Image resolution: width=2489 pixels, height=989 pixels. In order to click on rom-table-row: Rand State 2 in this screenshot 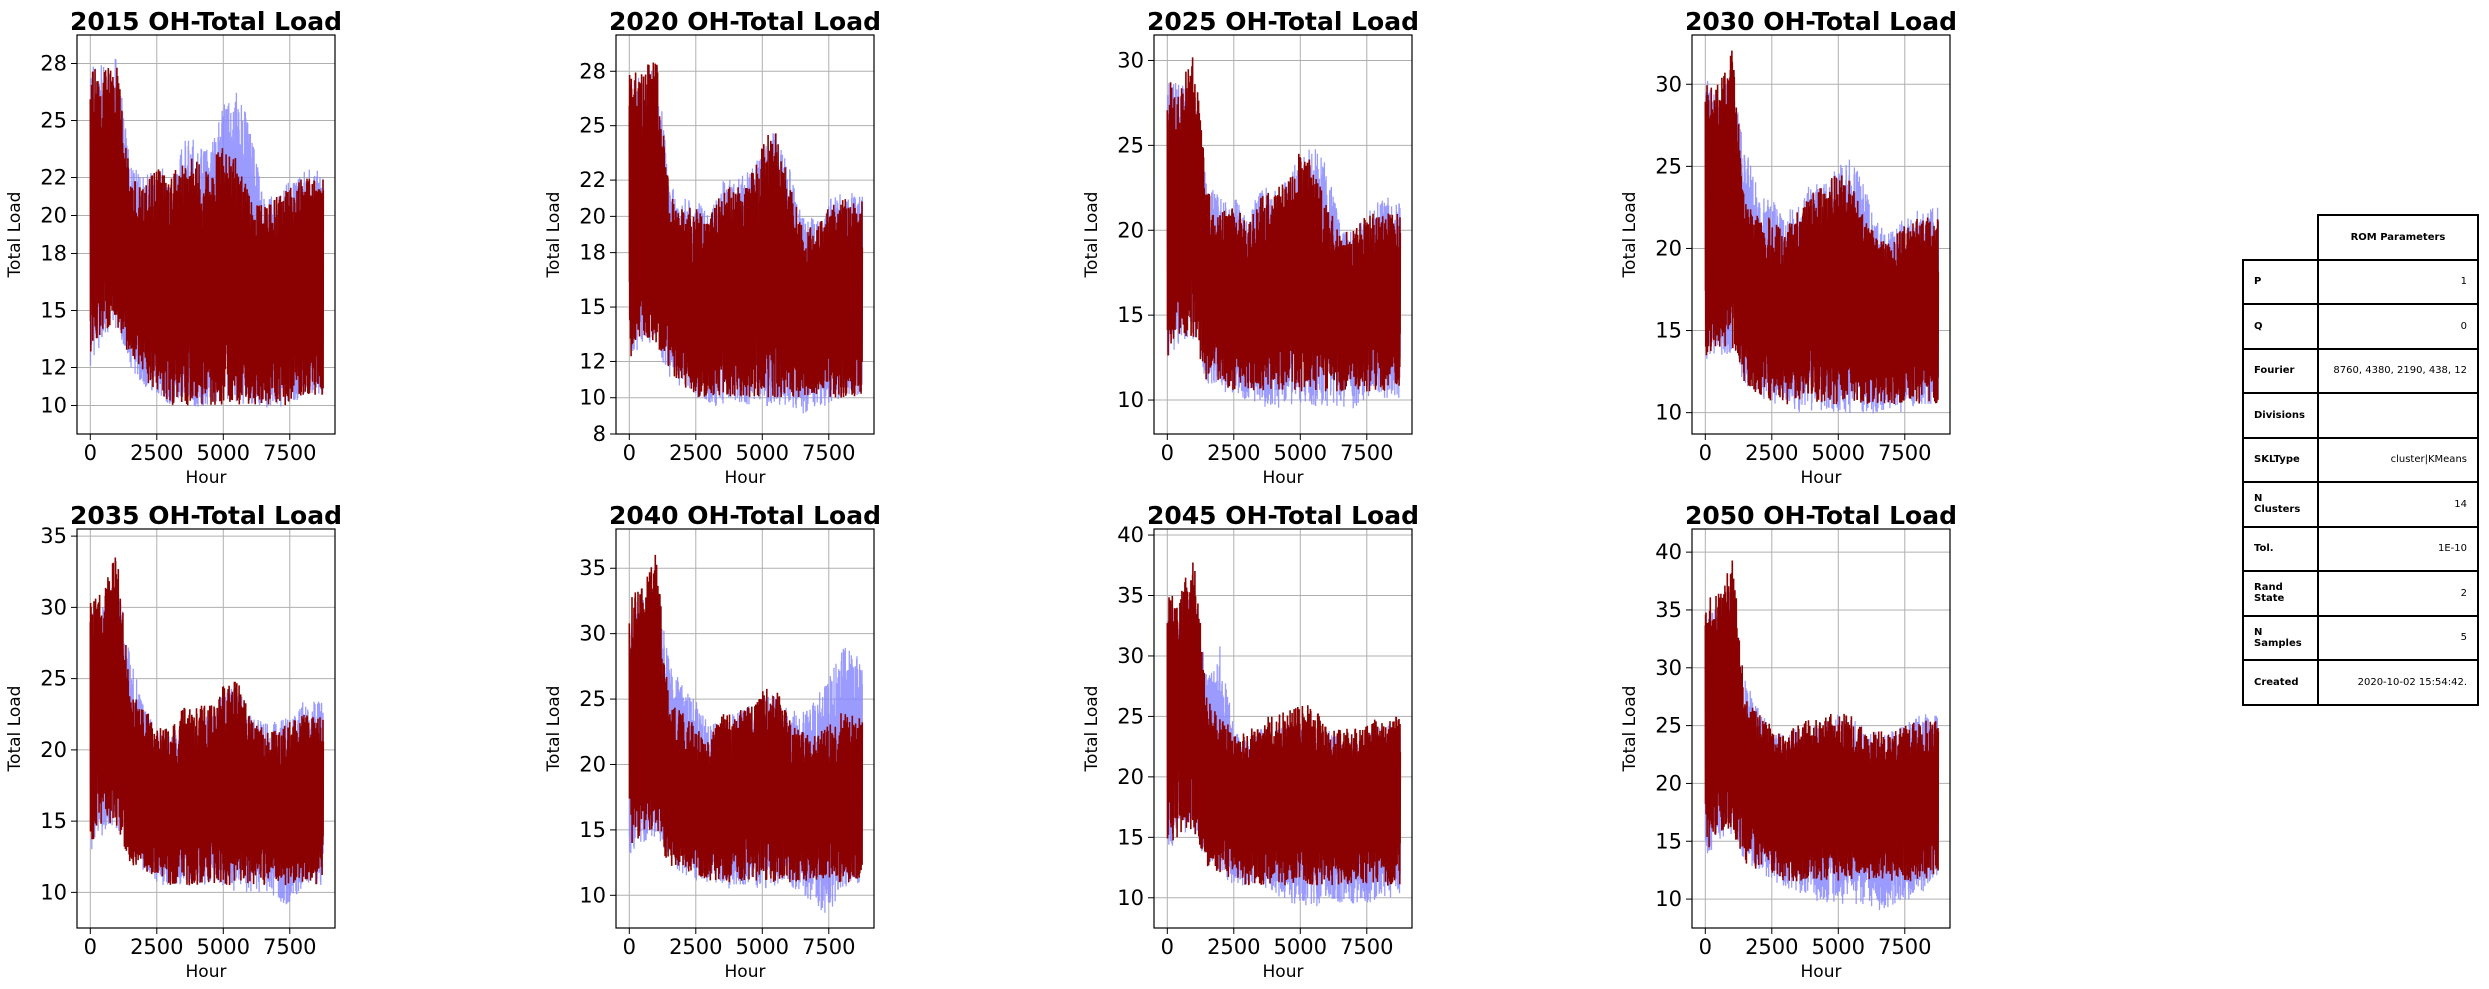, I will do `click(2360, 593)`.